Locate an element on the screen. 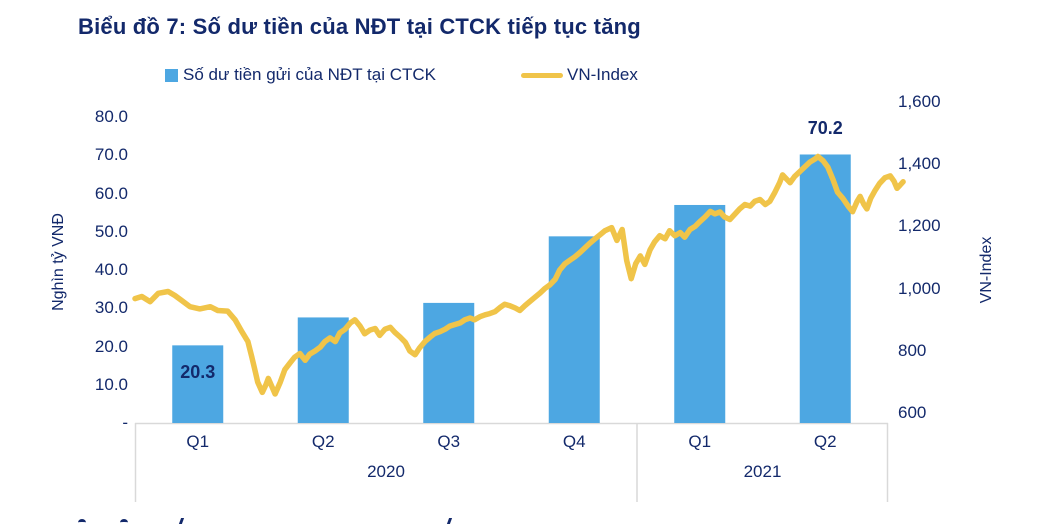 The width and height of the screenshot is (1054, 526). bar-data-label: 20.3 is located at coordinates (198, 372).